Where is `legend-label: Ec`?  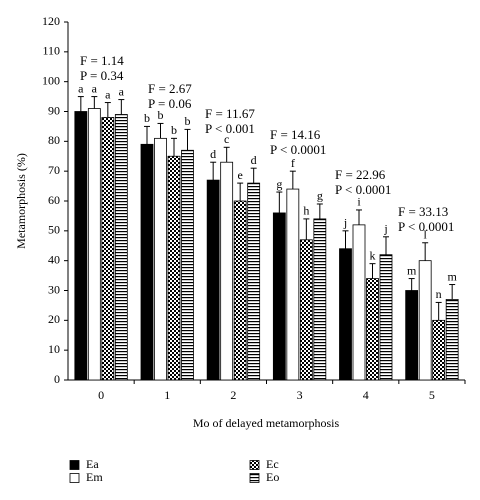 legend-label: Ec is located at coordinates (272, 464).